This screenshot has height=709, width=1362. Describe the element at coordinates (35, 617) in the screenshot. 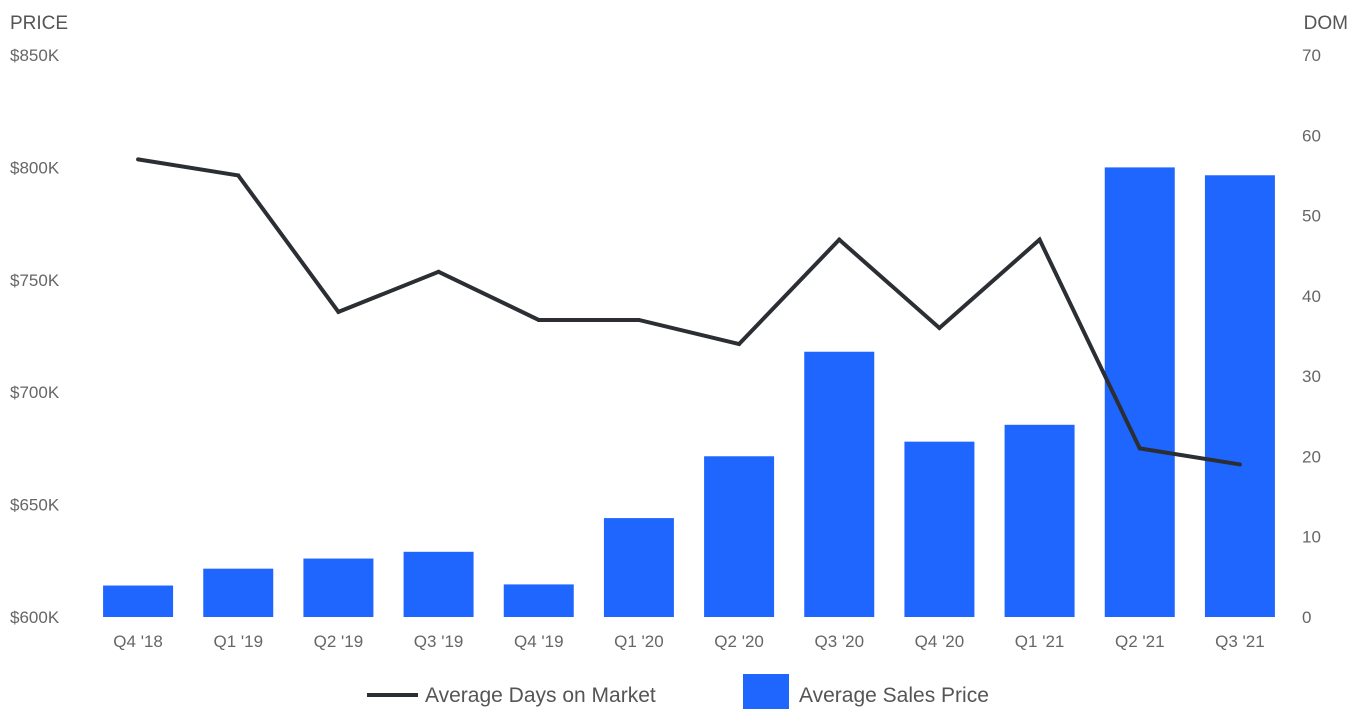

I see `left-tick-label: $600K` at that location.